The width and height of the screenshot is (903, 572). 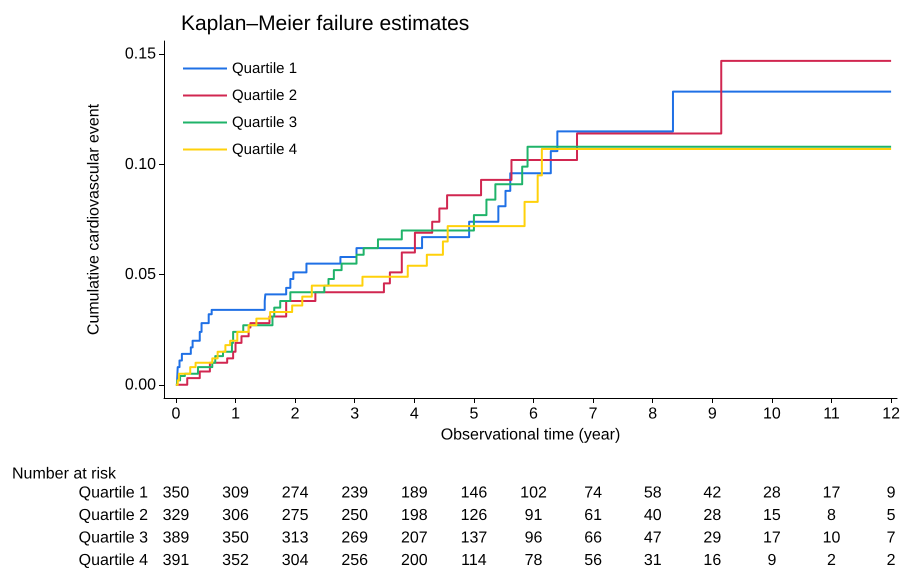 I want to click on text: 66, so click(x=593, y=538).